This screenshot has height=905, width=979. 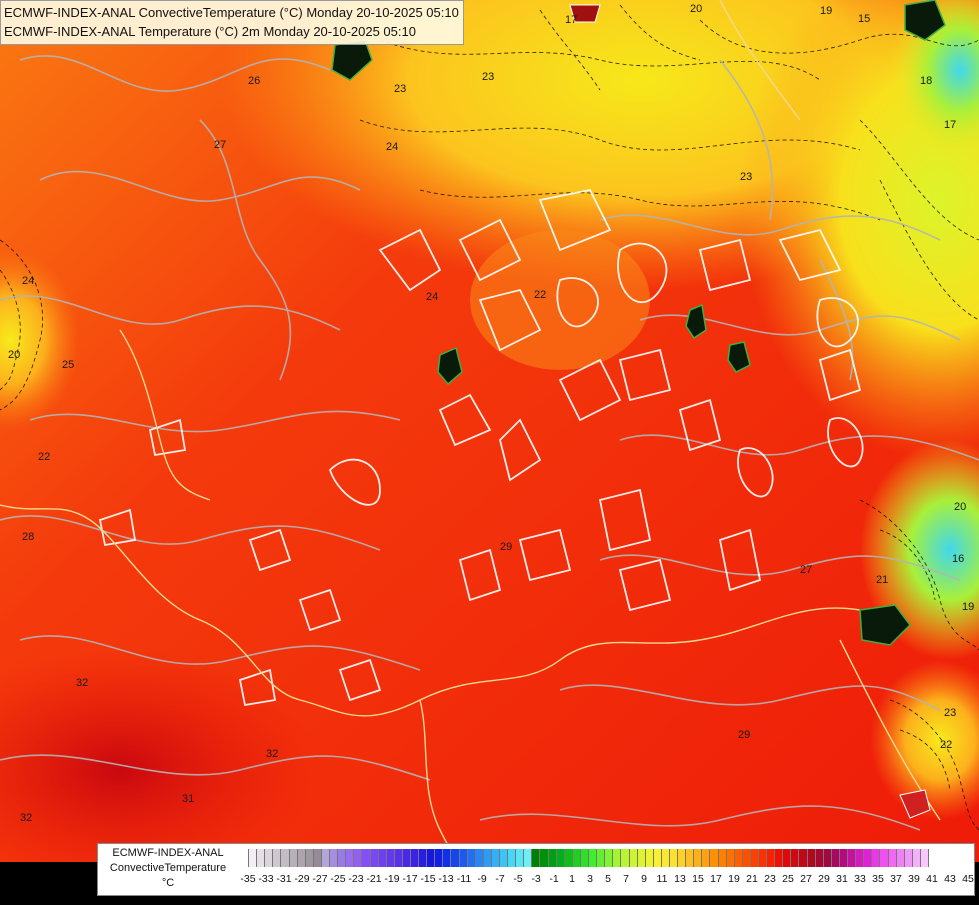 I want to click on contour-label: 21, so click(x=882, y=580).